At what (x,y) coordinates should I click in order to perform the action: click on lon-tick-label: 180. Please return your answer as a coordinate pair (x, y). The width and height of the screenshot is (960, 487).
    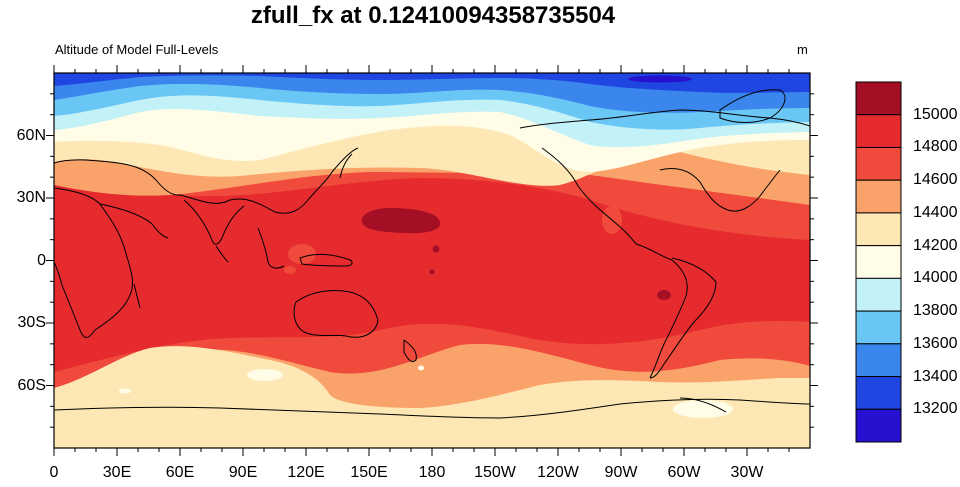
    Looking at the image, I should click on (432, 472).